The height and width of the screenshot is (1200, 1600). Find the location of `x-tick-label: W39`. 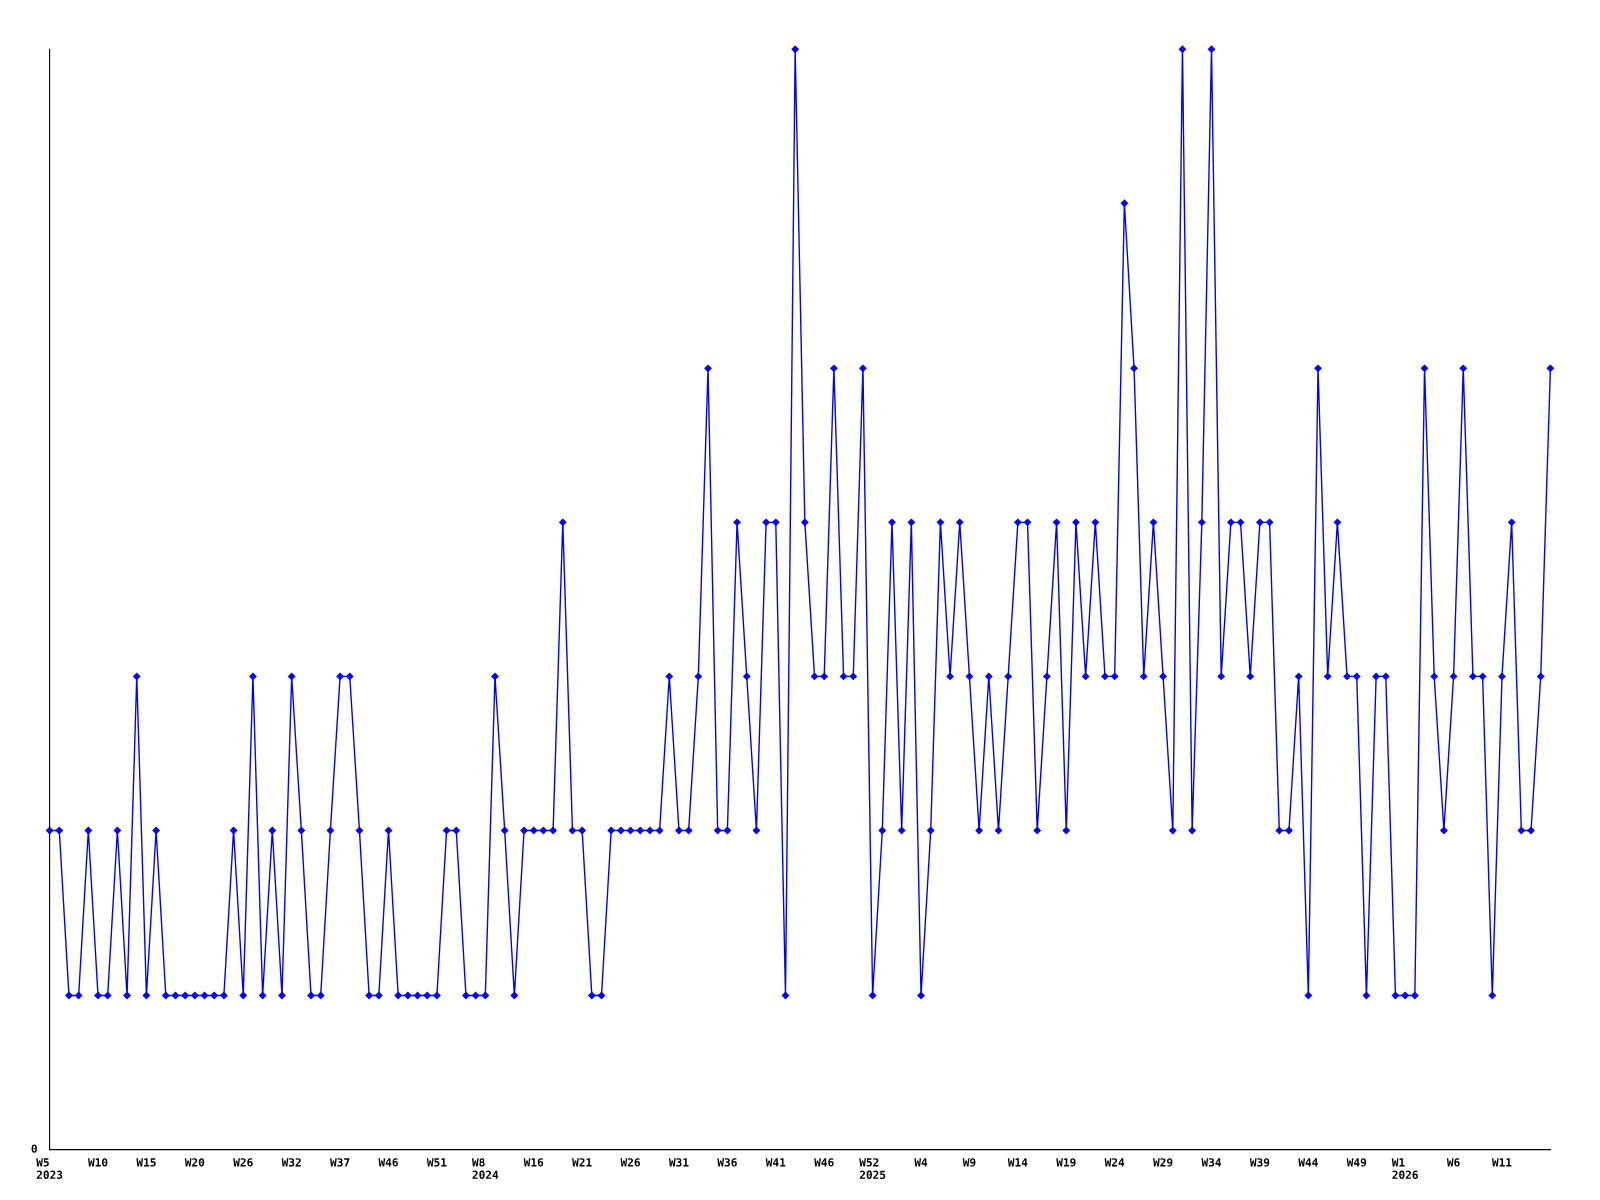

x-tick-label: W39 is located at coordinates (1259, 1162).